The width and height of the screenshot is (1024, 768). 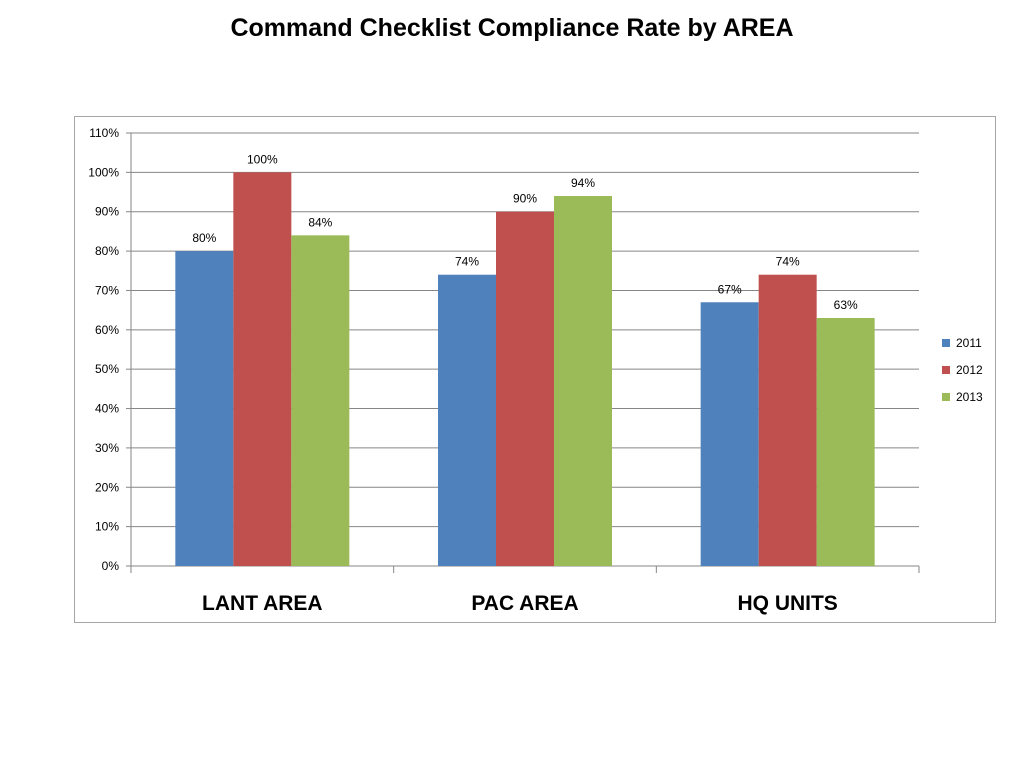 What do you see at coordinates (946, 397) in the screenshot?
I see `legend-swatch-2013` at bounding box center [946, 397].